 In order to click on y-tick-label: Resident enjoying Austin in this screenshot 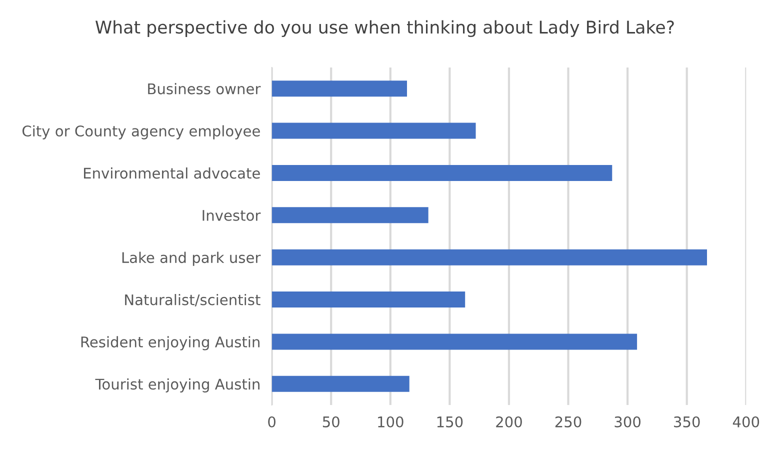, I will do `click(170, 343)`.